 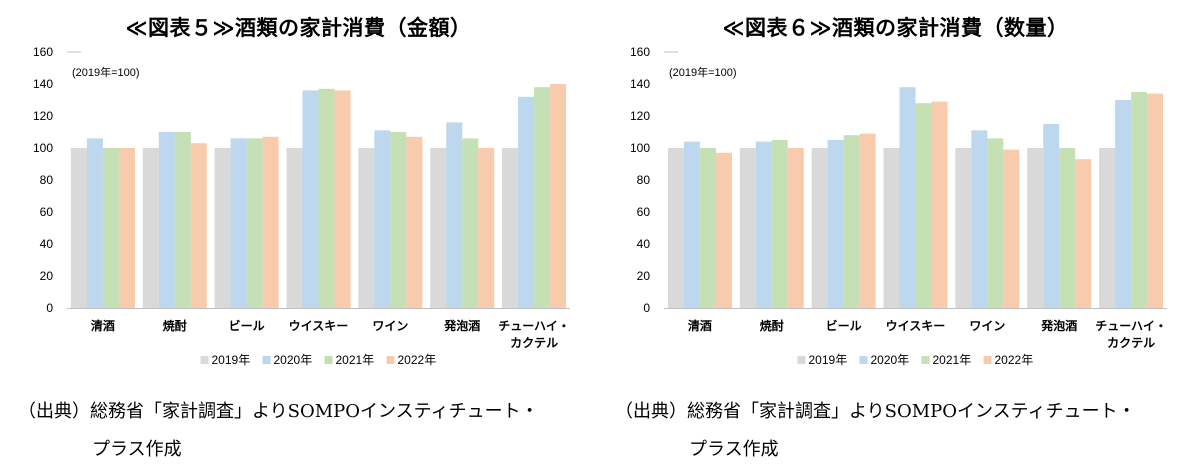 What do you see at coordinates (1139, 200) in the screenshot?
I see `bar-2021年-6` at bounding box center [1139, 200].